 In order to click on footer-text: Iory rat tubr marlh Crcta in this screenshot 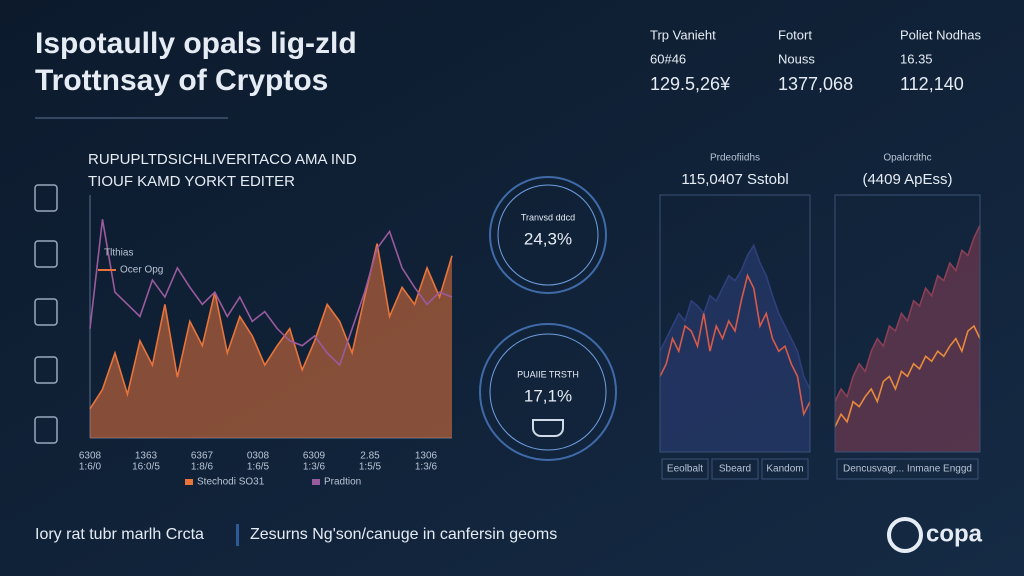, I will do `click(119, 534)`.